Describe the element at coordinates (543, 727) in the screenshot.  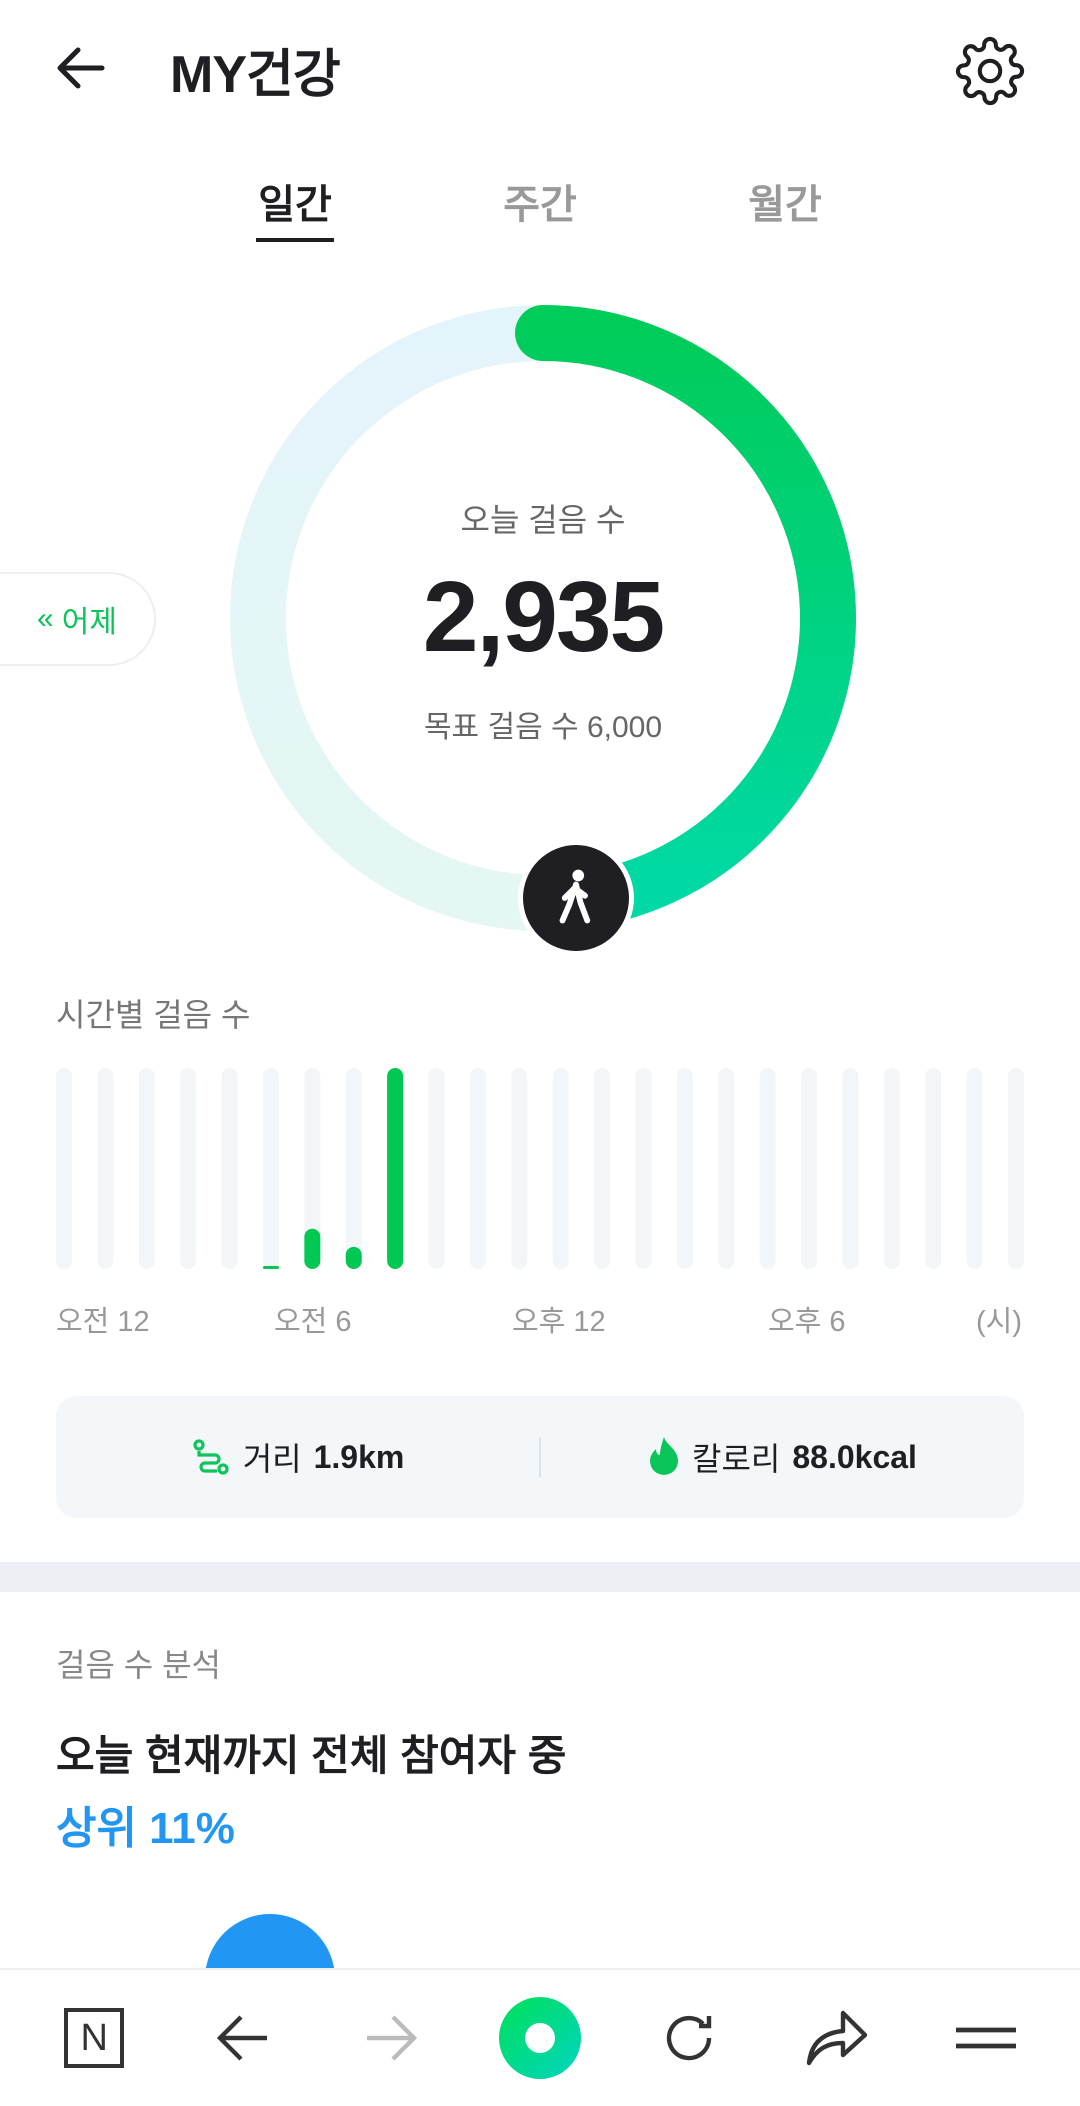
I see `goal-steps: 목표 걸음 수 6,000` at that location.